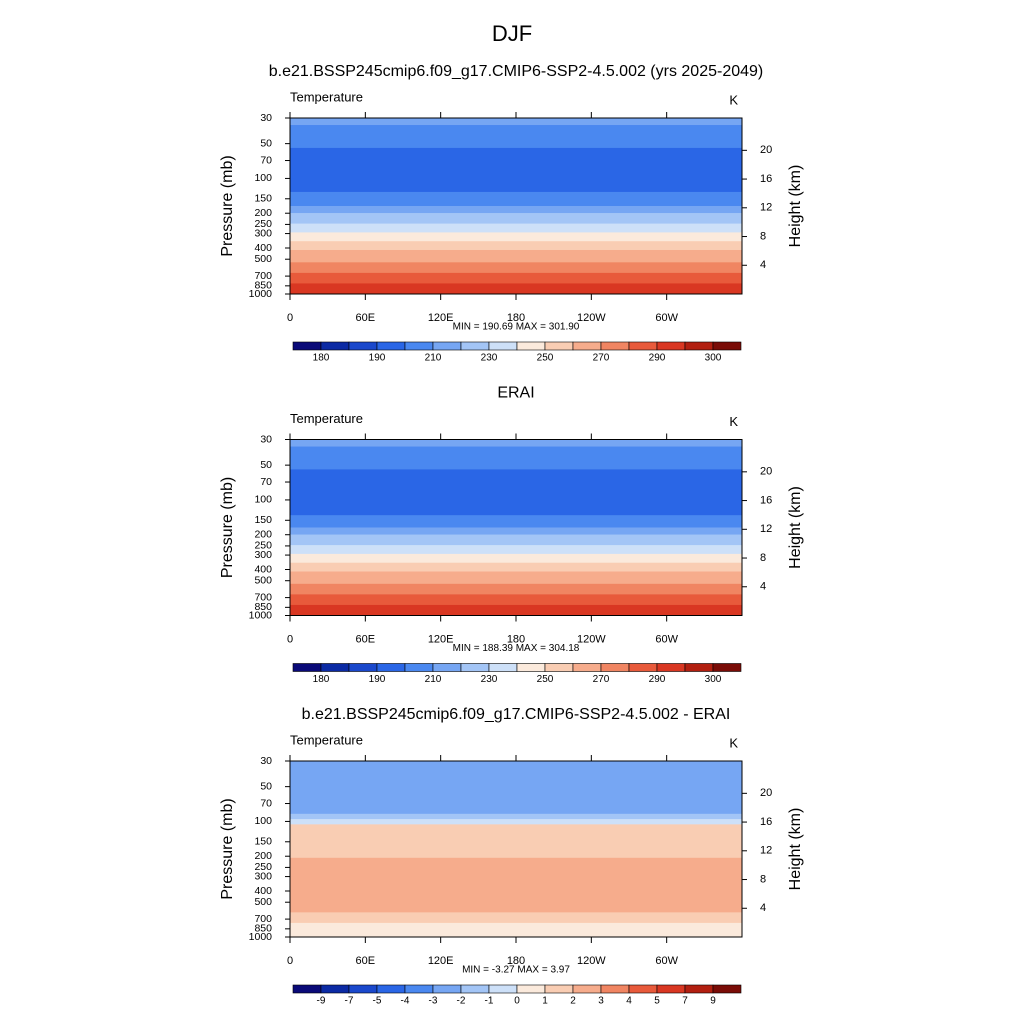 The height and width of the screenshot is (1024, 1024). I want to click on colorbar-label: -4, so click(405, 1001).